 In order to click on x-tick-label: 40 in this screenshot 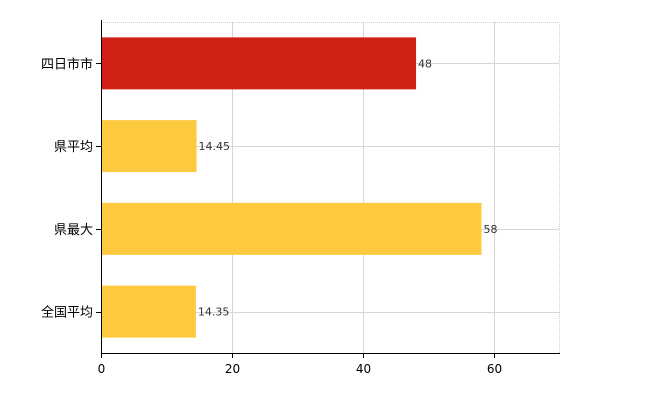, I will do `click(363, 369)`.